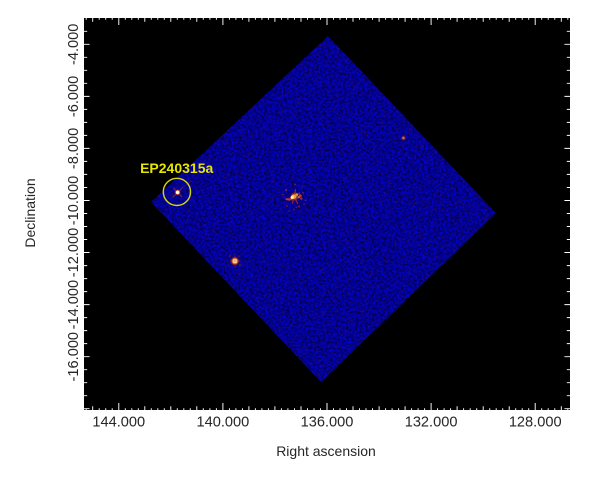 The image size is (600, 480). Describe the element at coordinates (74, 357) in the screenshot. I see `svg-text: -16.000` at that location.